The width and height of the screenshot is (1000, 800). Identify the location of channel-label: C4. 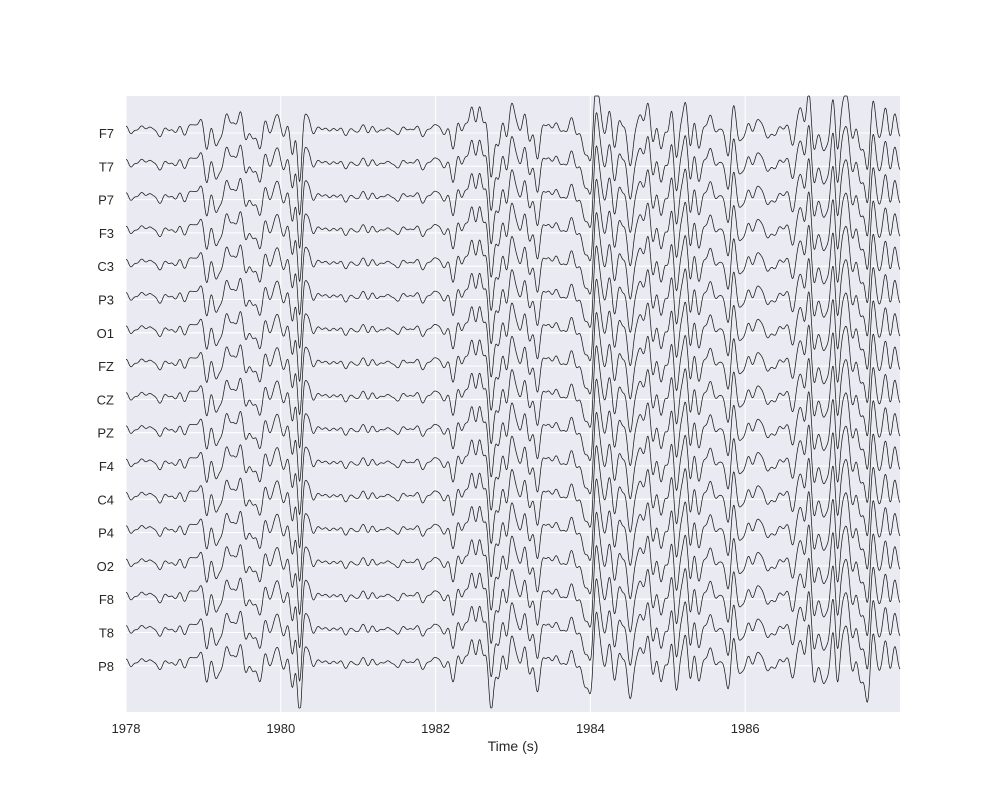
(105, 499).